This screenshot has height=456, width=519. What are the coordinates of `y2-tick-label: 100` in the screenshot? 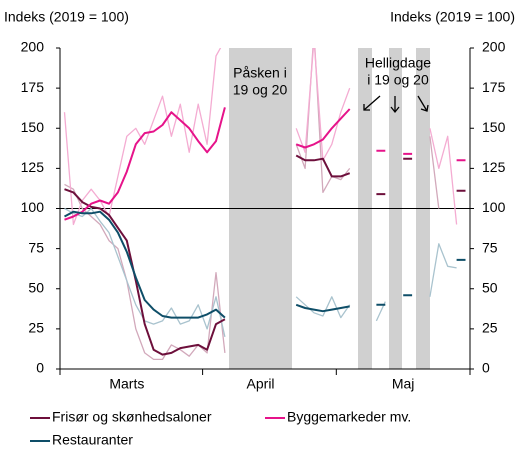 It's located at (494, 207).